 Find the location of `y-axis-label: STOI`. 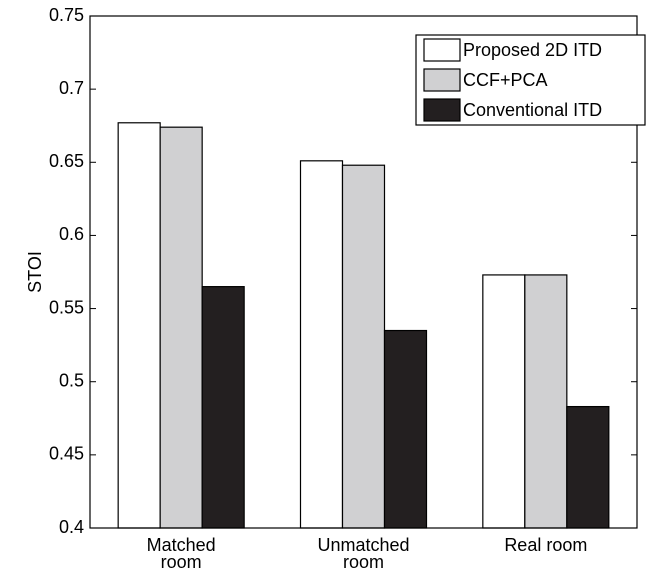

y-axis-label: STOI is located at coordinates (35, 272).